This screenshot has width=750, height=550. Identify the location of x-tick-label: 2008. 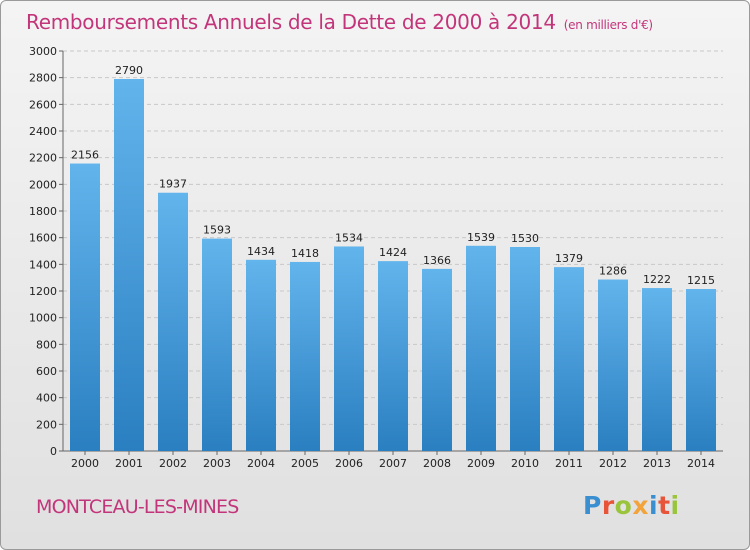
(437, 463).